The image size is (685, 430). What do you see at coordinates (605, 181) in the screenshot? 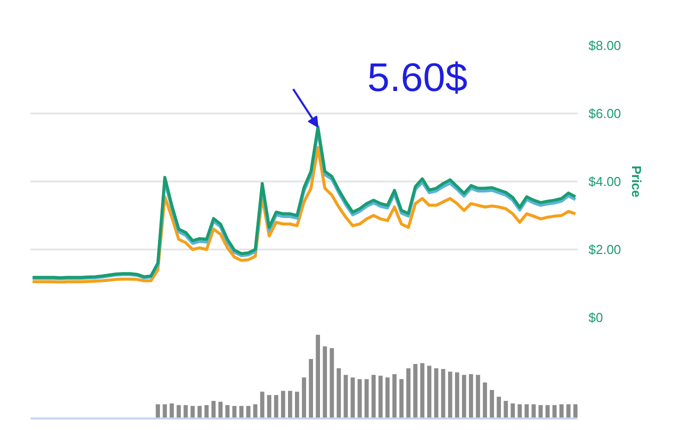
I see `y-tick-label: $4.00` at bounding box center [605, 181].